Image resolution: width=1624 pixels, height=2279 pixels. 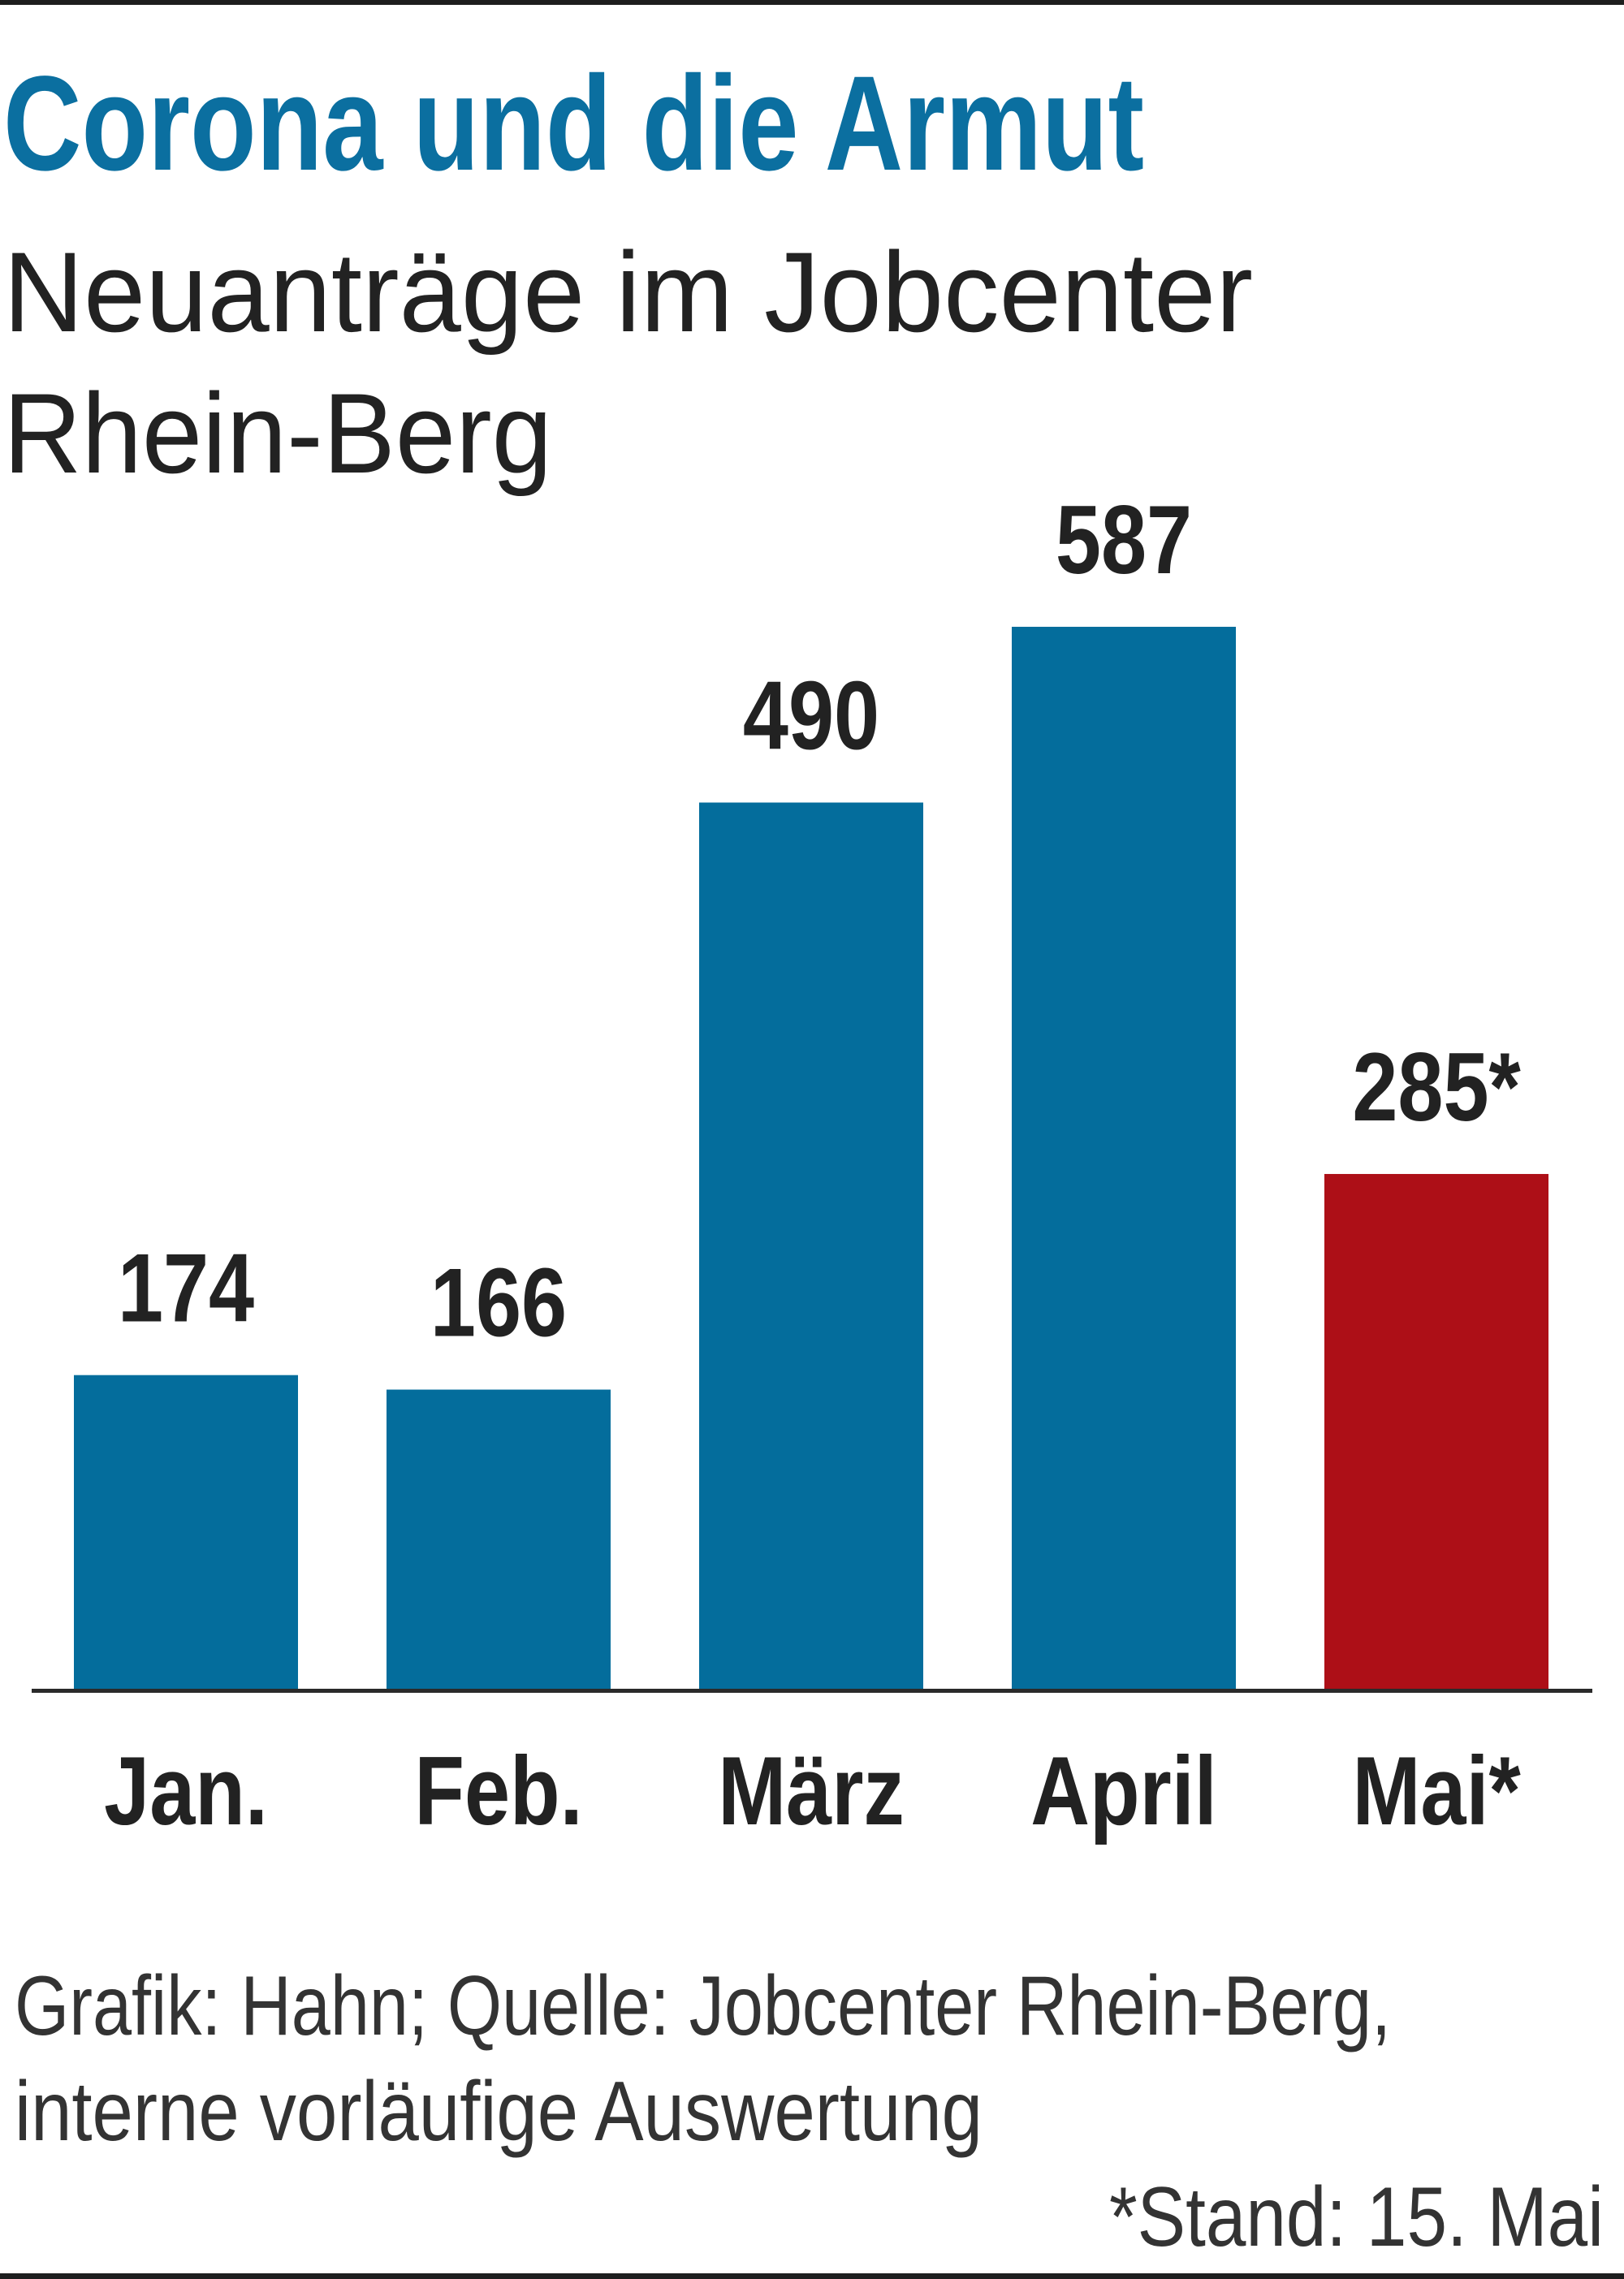 I want to click on category-label-jan: Jan., so click(x=186, y=1791).